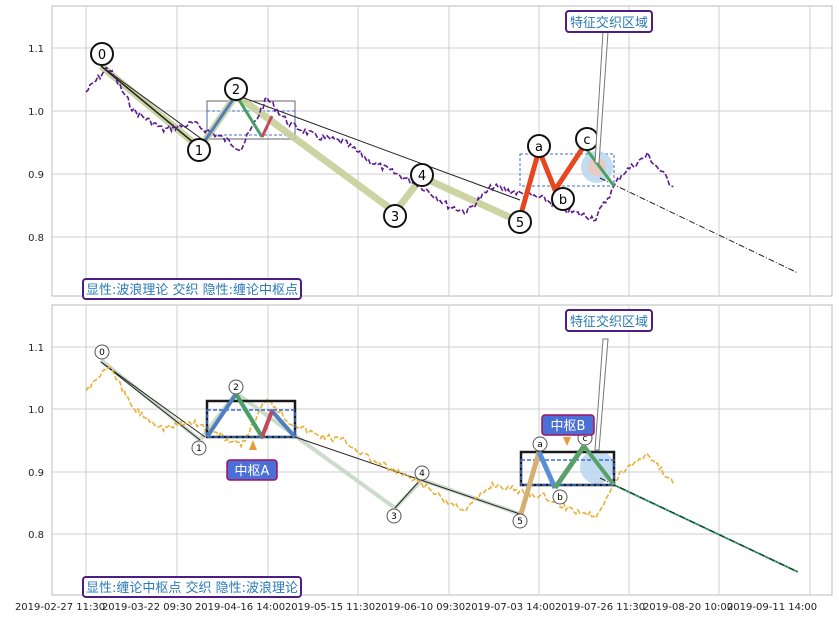 The image size is (839, 617). I want to click on zhongshu-b-pointer, so click(567, 441).